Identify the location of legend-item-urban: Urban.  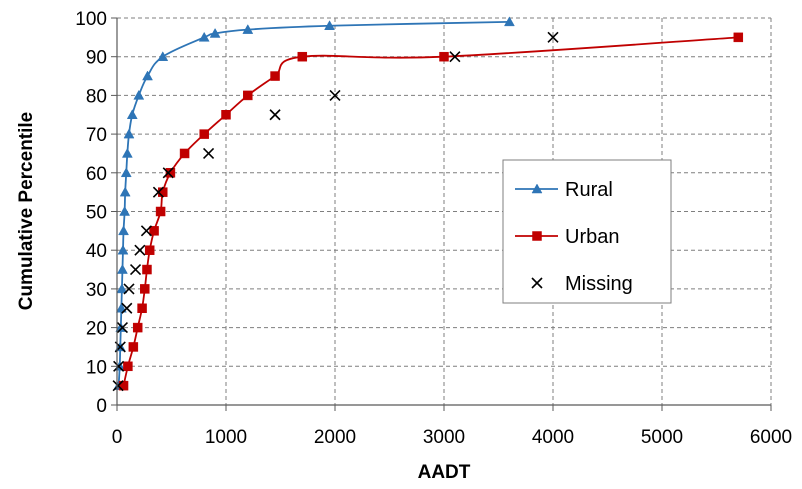
(567, 237).